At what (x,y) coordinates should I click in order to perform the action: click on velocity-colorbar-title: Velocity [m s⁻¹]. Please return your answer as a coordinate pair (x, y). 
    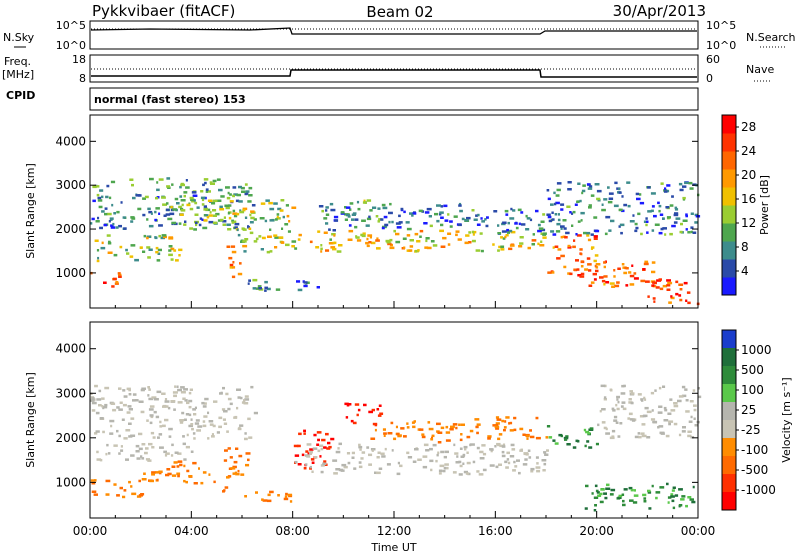
    Looking at the image, I should click on (786, 419).